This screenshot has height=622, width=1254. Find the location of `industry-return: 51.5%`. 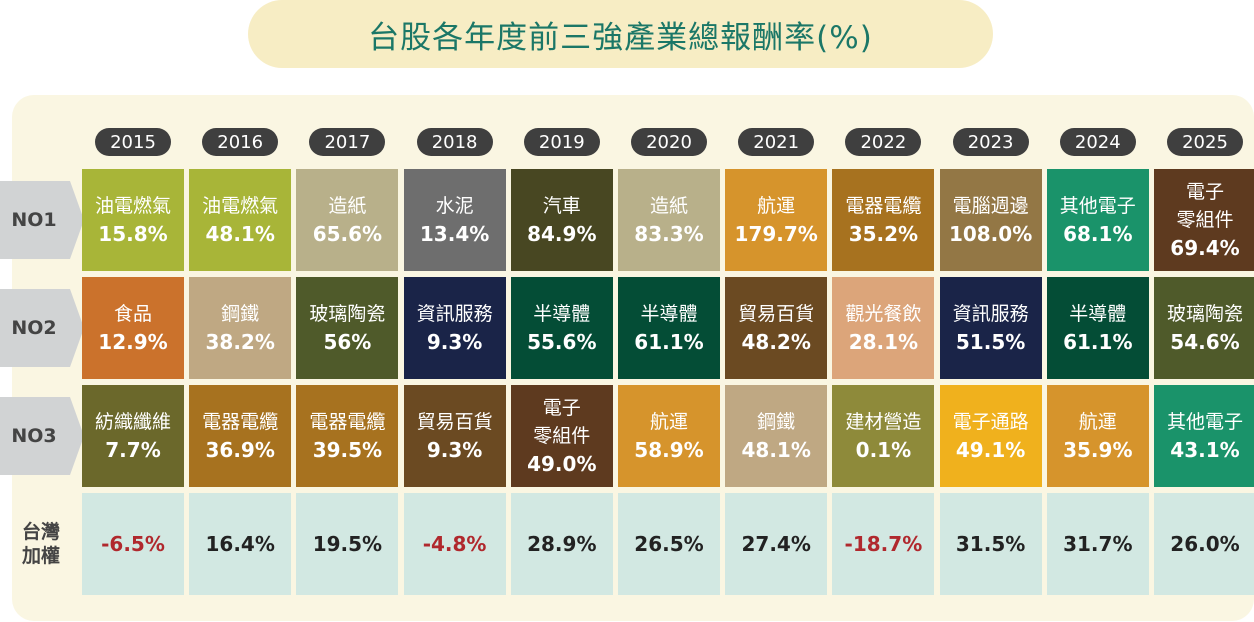

industry-return: 51.5% is located at coordinates (990, 342).